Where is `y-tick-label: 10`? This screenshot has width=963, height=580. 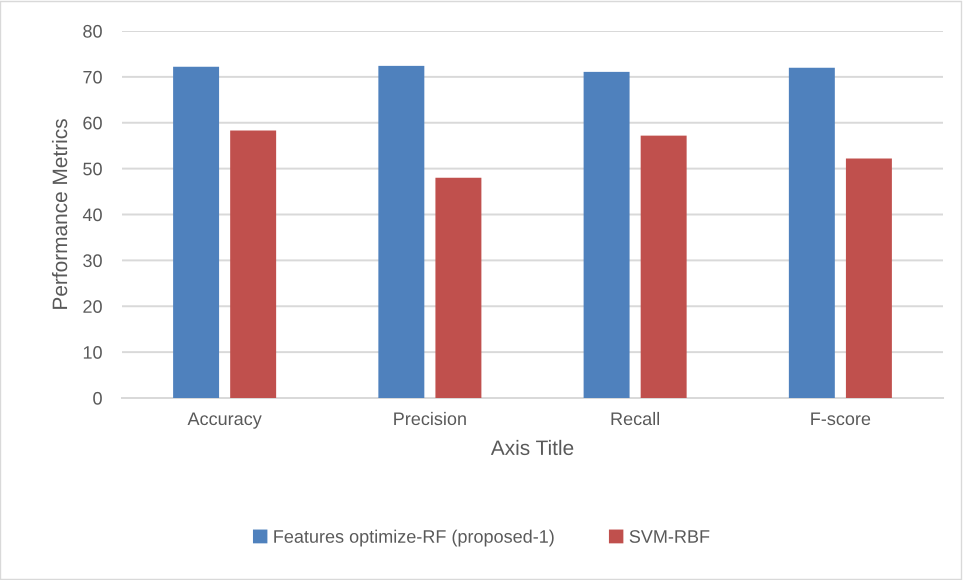
y-tick-label: 10 is located at coordinates (93, 352).